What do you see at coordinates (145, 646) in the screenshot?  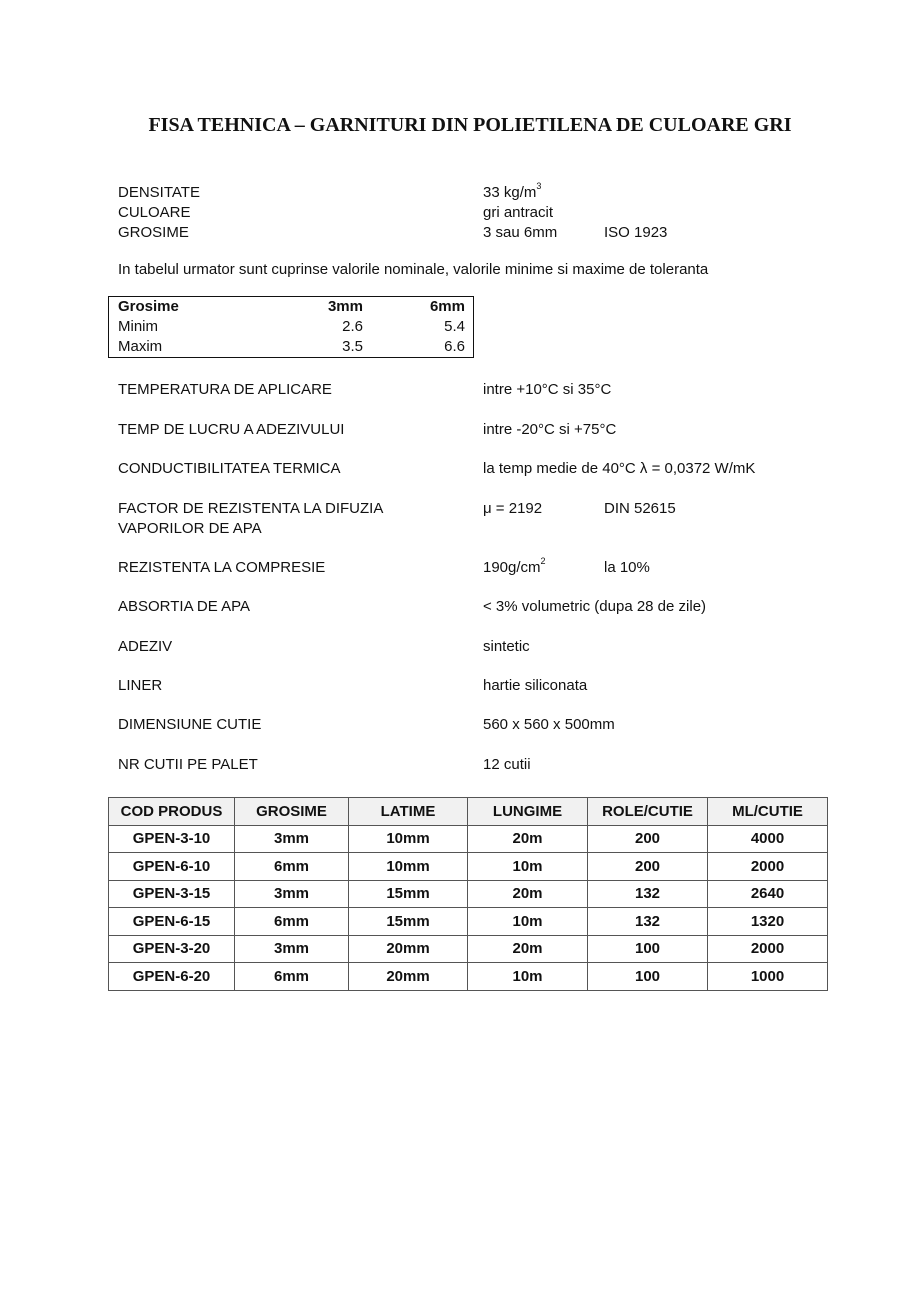 I see `spec-label: ADEZIV` at bounding box center [145, 646].